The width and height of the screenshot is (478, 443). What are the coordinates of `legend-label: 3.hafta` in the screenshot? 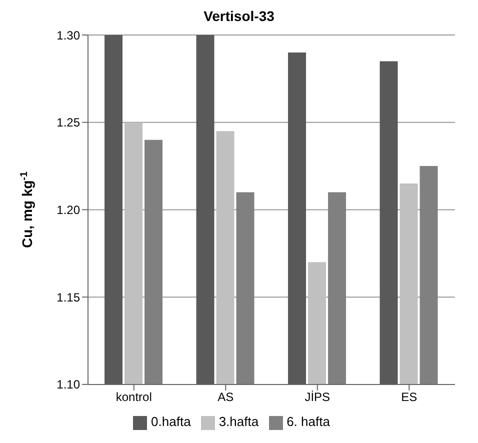 It's located at (238, 422).